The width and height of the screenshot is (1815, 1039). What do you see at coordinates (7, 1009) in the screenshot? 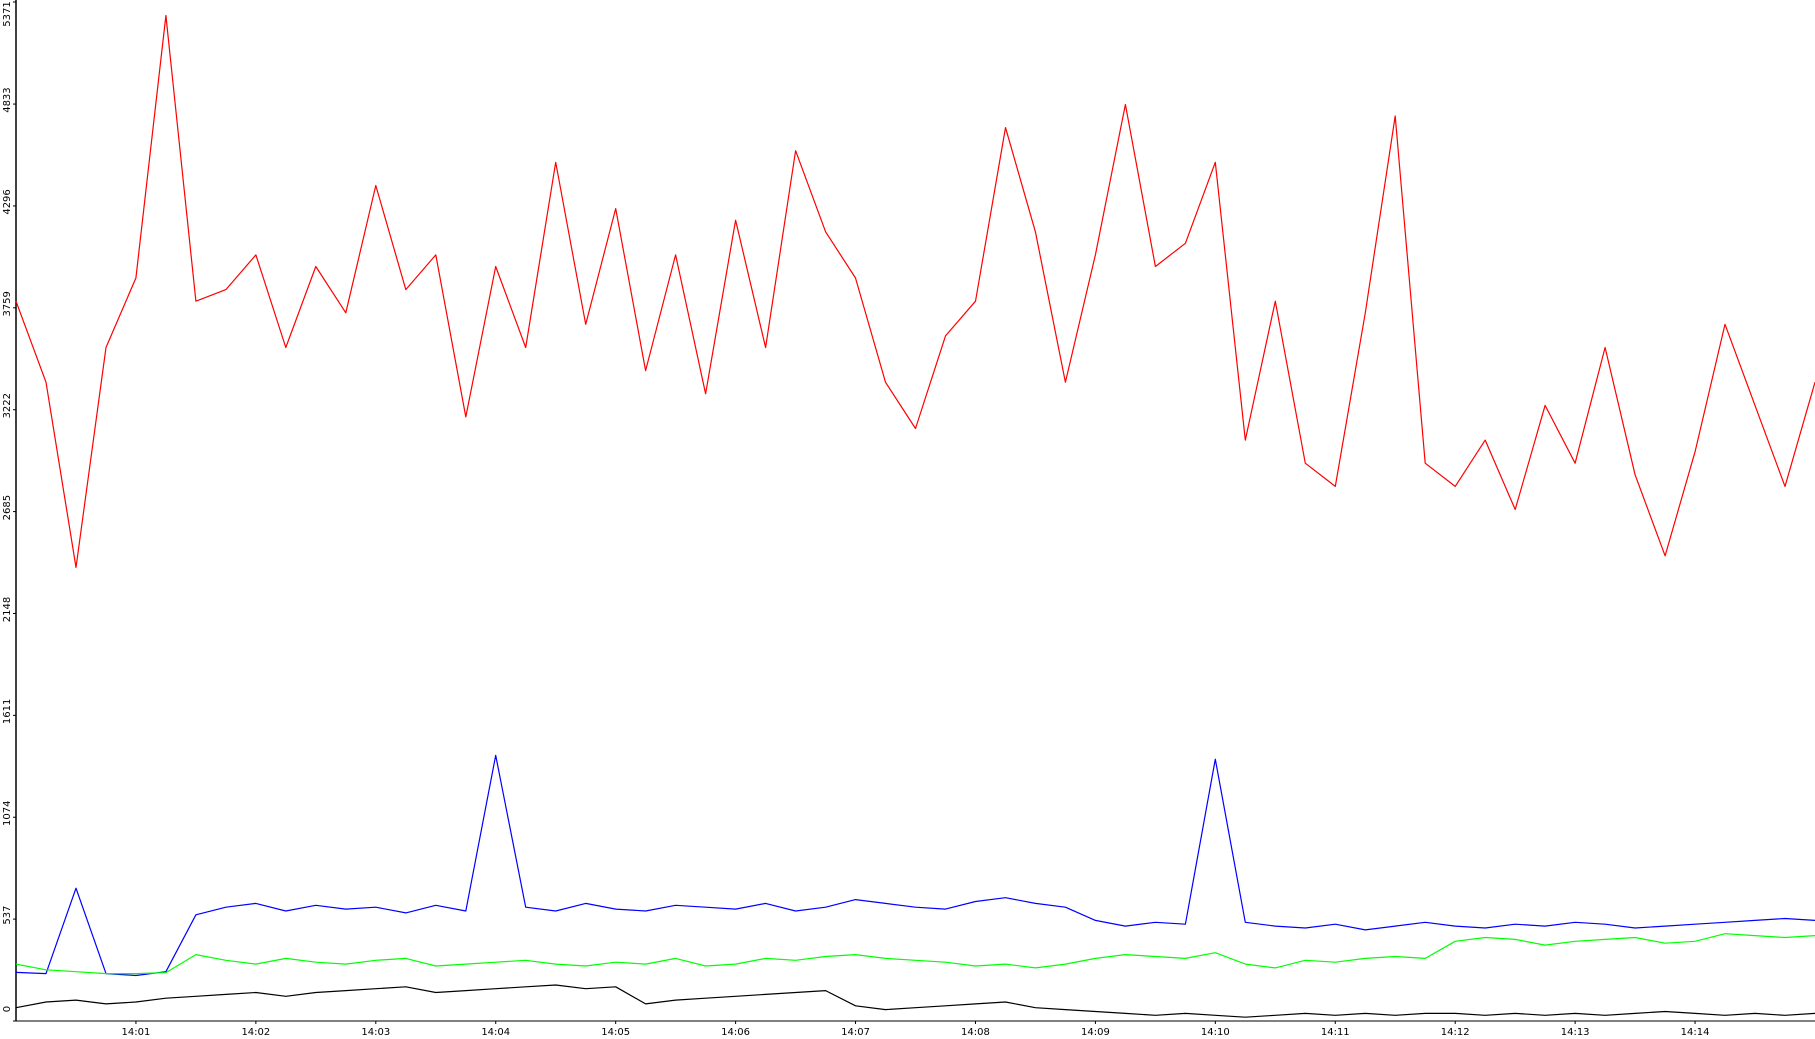
I see `y-tick-label: 0` at bounding box center [7, 1009].